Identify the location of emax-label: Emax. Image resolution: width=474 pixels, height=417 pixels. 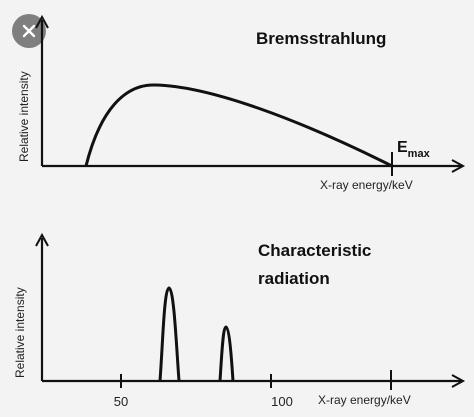
(414, 149).